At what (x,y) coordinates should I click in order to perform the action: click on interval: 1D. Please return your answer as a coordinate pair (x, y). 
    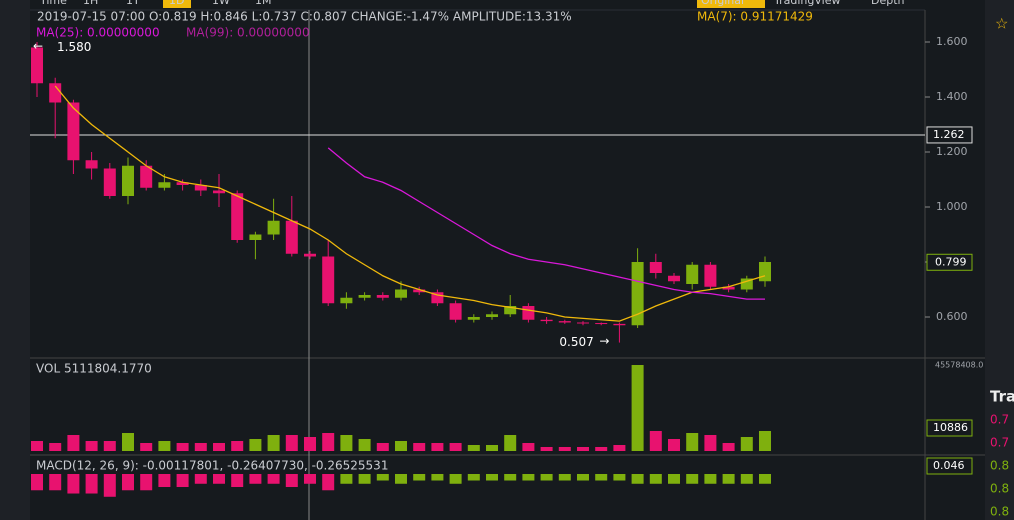
    Looking at the image, I should click on (176, 3).